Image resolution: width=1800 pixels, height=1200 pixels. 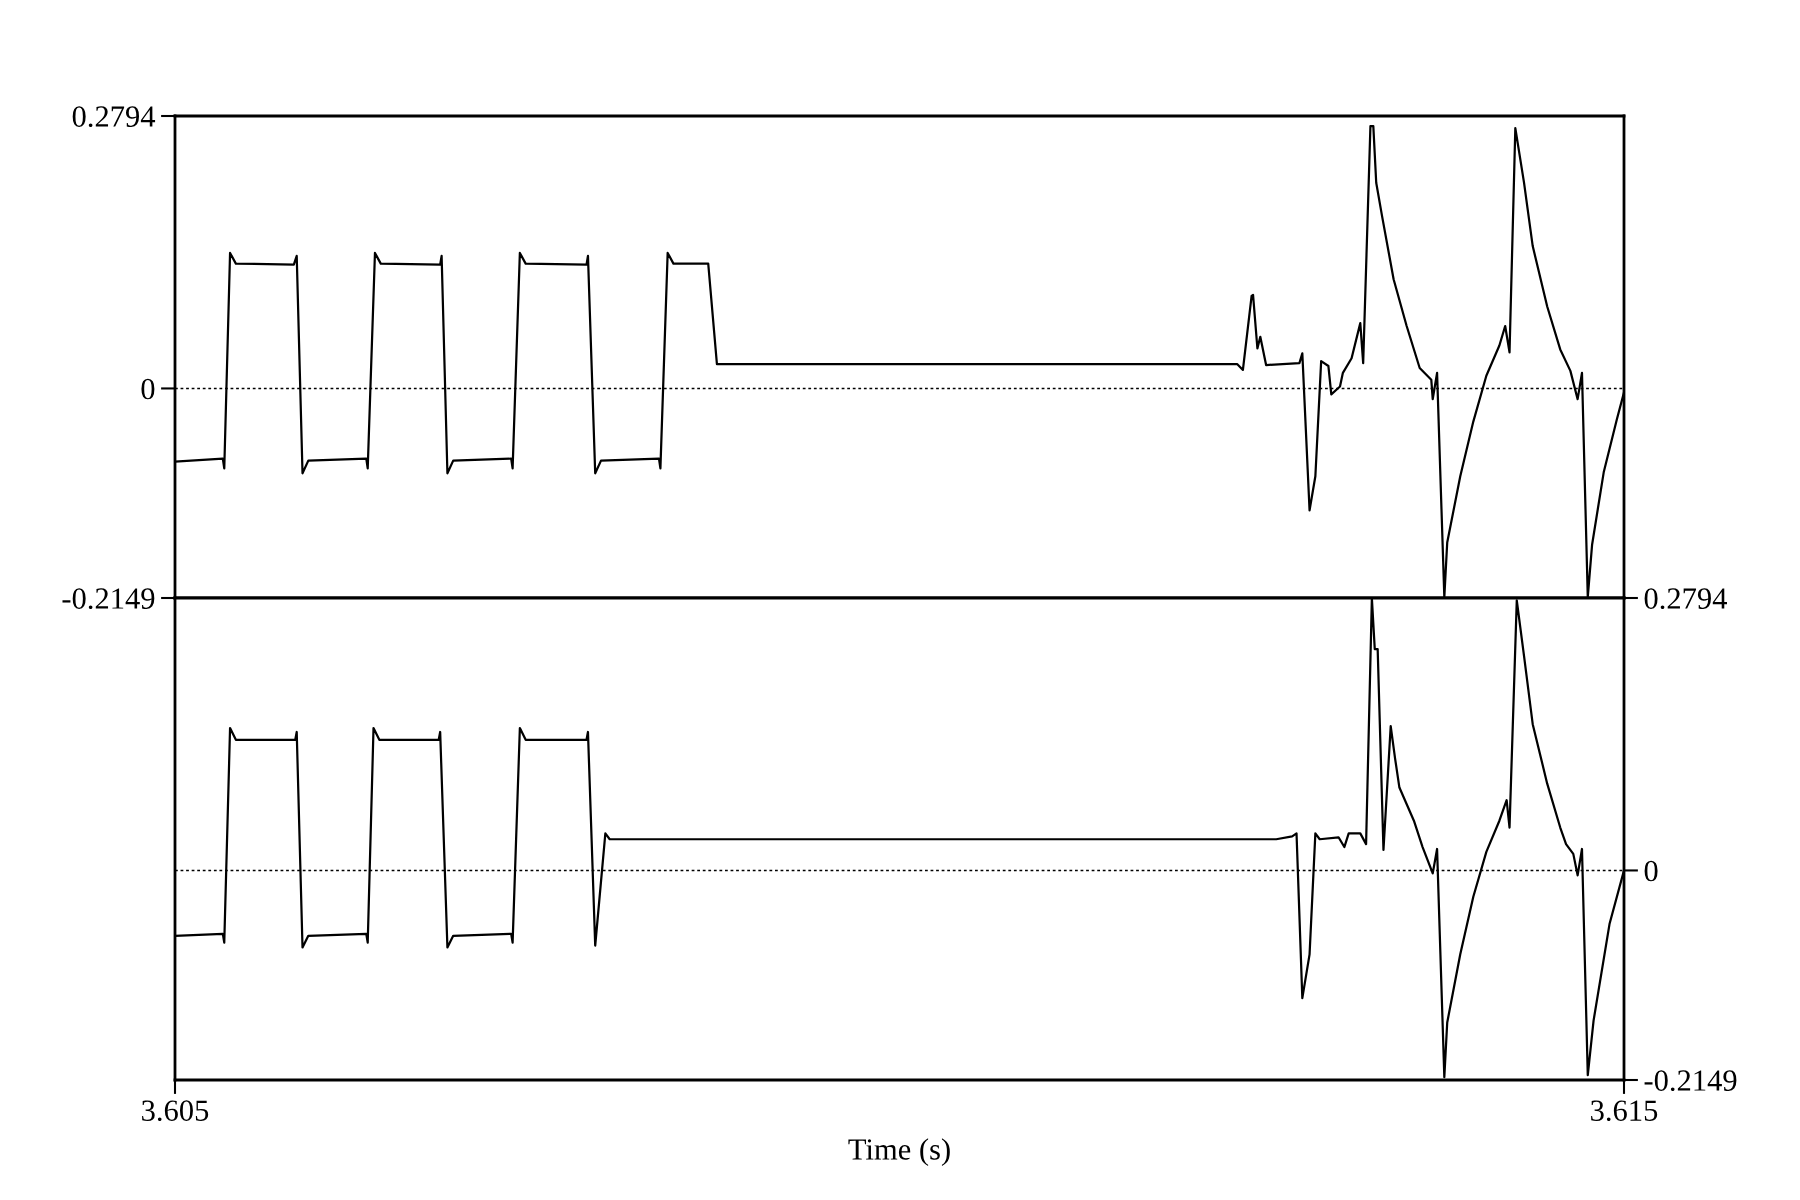 What do you see at coordinates (148, 389) in the screenshot?
I see `y-tick-label: 0` at bounding box center [148, 389].